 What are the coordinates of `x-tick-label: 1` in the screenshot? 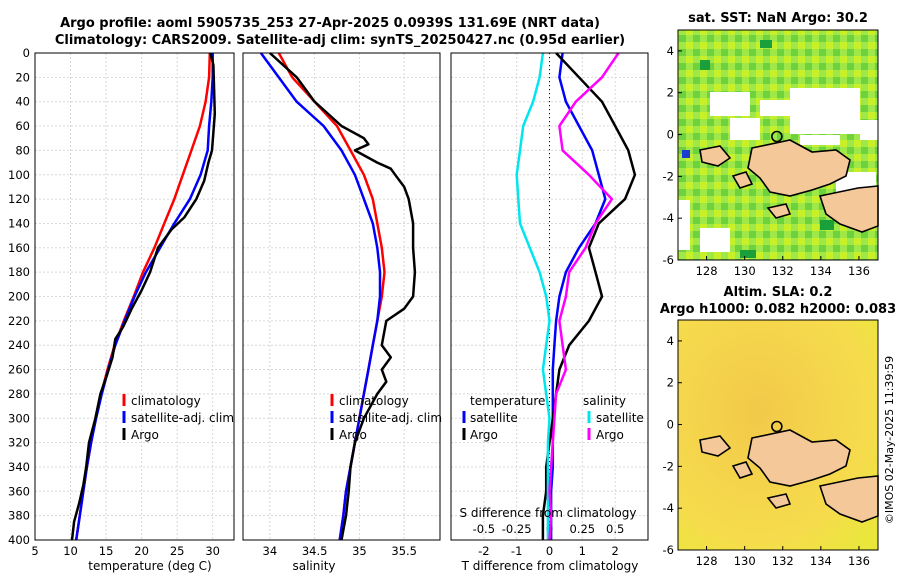 It's located at (582, 551).